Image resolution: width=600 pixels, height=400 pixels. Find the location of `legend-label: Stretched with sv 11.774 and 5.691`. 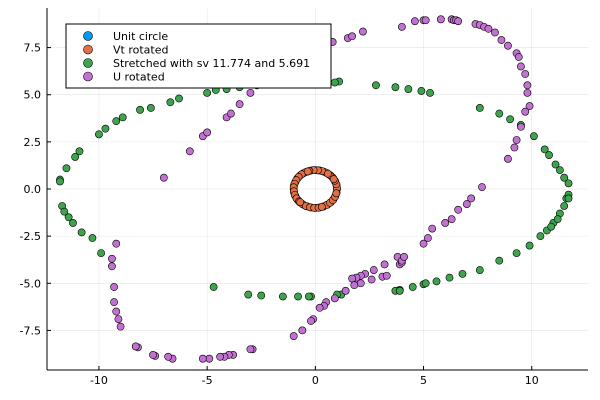

legend-label: Stretched with sv 11.774 and 5.691 is located at coordinates (211, 63).